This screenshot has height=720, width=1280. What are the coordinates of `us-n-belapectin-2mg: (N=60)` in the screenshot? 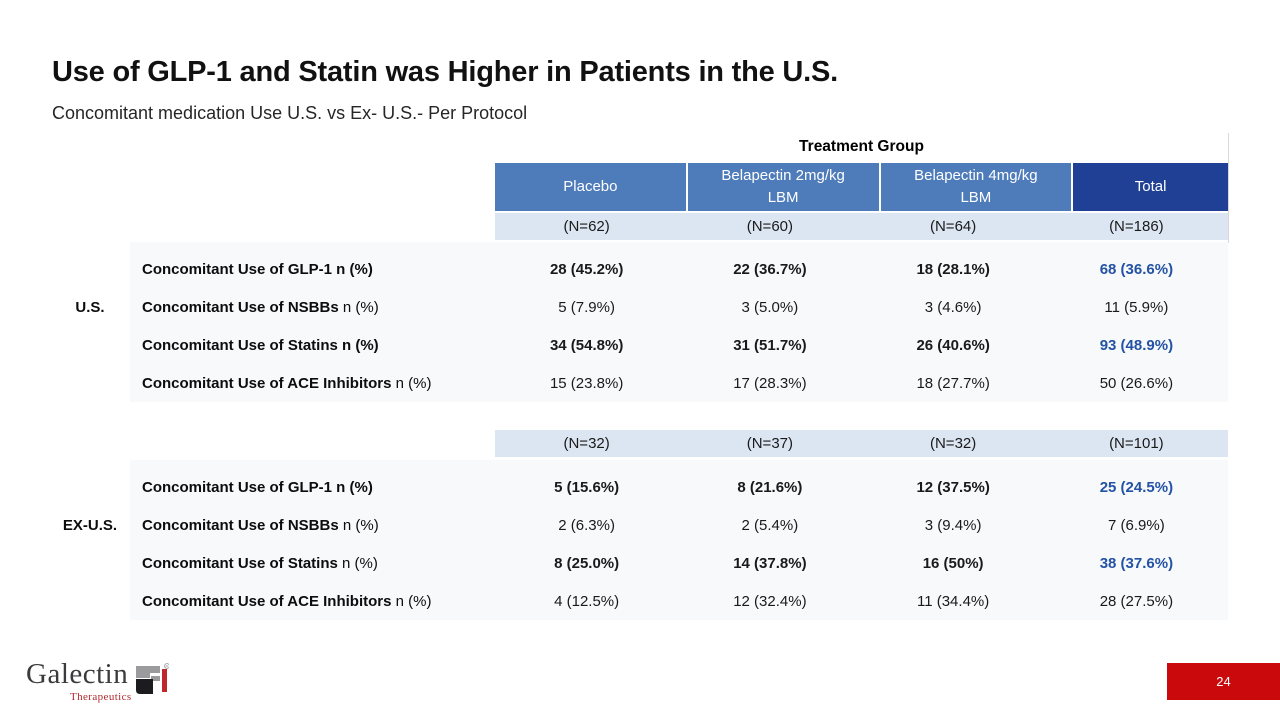 It's located at (770, 226).